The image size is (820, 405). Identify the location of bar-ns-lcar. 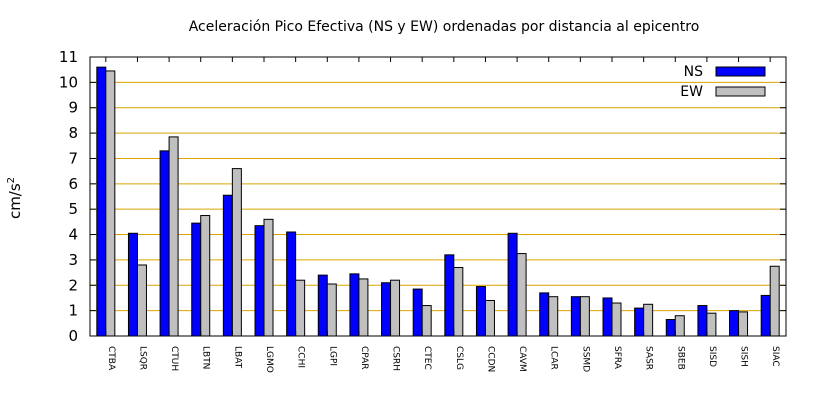
(544, 314).